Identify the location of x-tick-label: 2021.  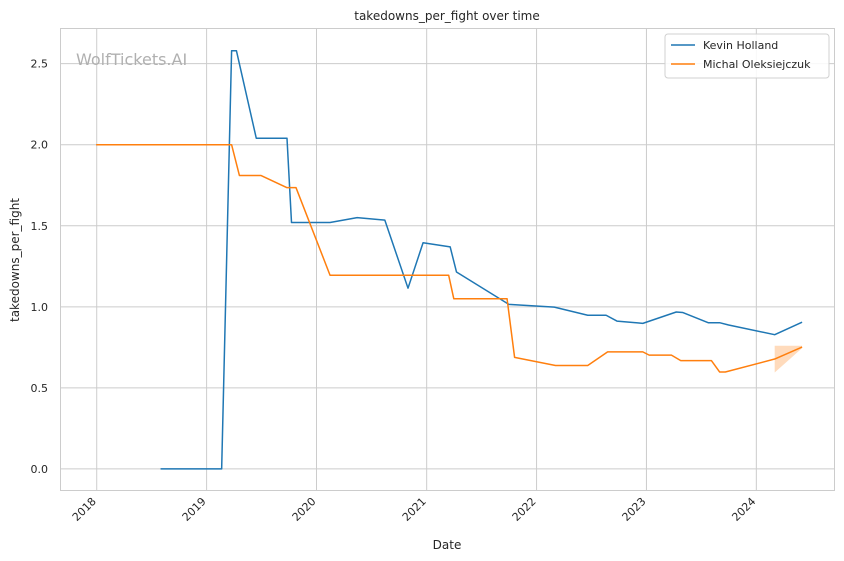
(414, 509).